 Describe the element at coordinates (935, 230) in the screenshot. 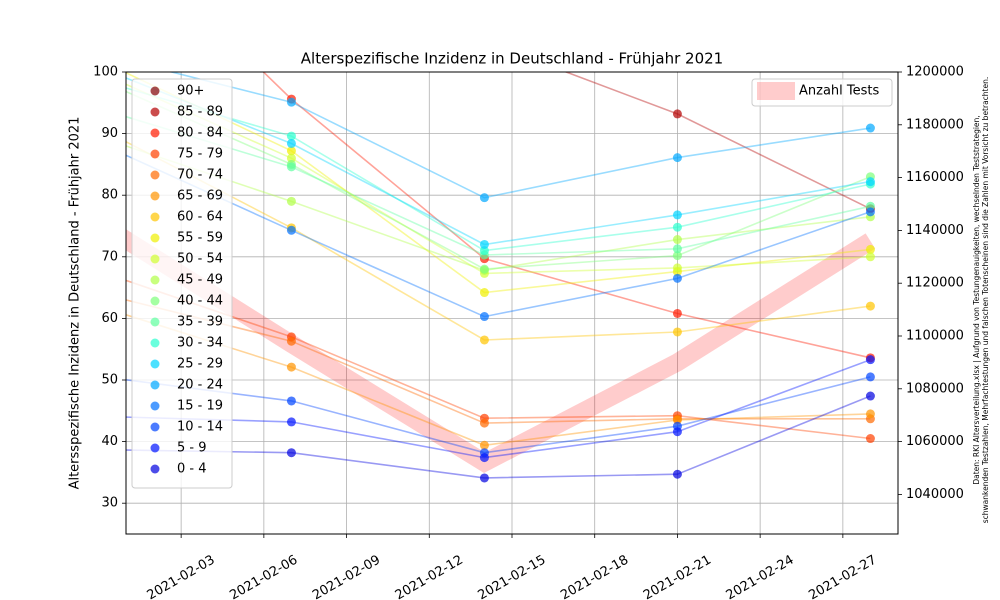

I see `y2-tick-label: 1140000` at that location.